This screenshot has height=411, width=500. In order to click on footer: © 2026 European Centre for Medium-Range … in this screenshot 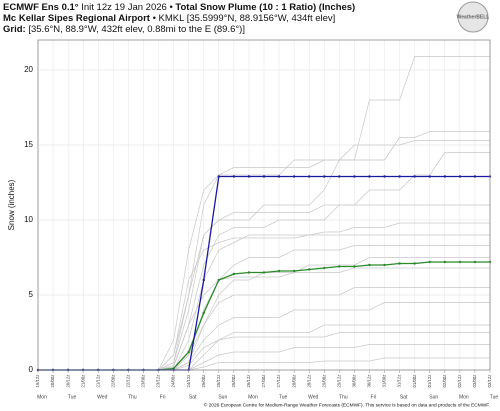, I will do `click(347, 404)`.